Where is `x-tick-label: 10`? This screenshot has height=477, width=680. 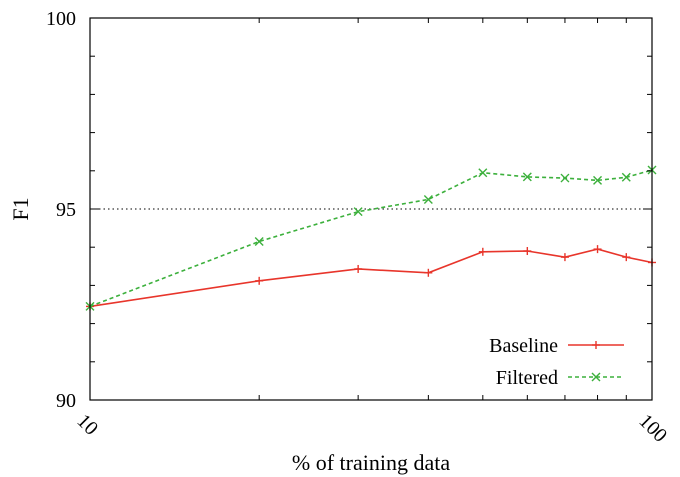
x-tick-label: 10 is located at coordinates (87, 425).